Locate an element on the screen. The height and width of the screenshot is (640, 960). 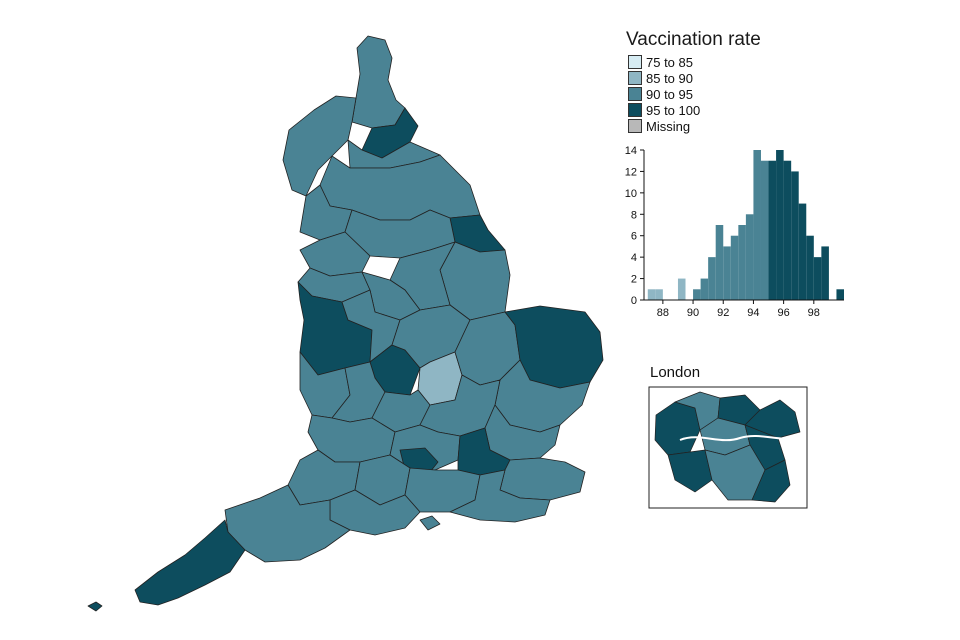
region-cumbria is located at coordinates (319, 146).